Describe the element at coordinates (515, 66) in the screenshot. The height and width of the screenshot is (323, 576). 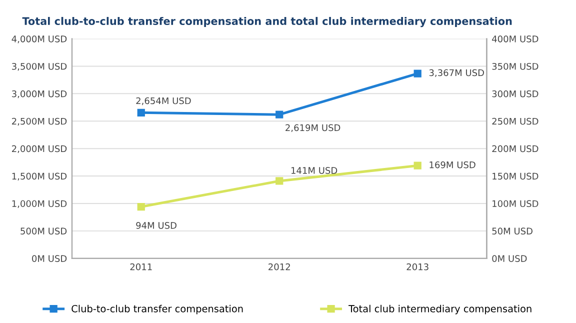
I see `y2-tick-label: 350M USD` at that location.